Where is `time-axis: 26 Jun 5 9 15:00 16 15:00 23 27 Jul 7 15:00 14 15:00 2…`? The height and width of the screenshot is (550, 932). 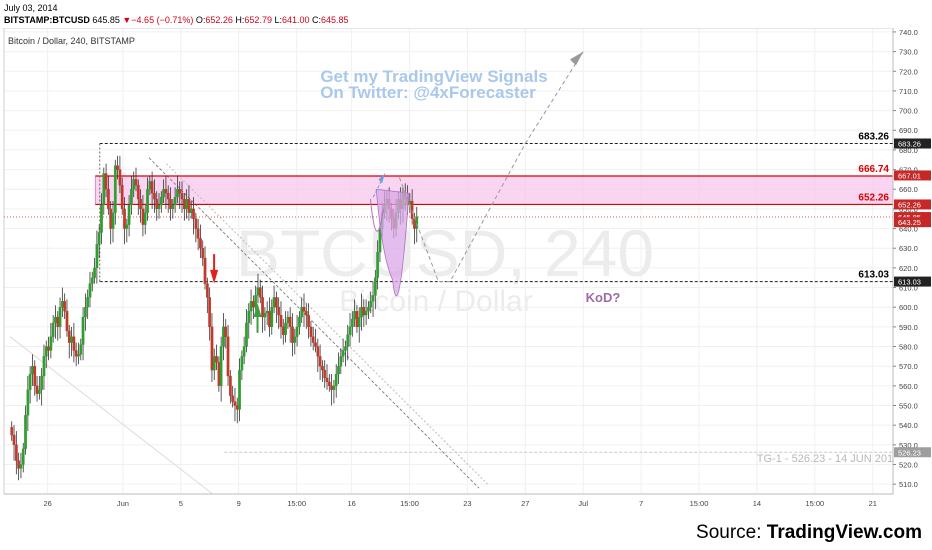
time-axis: 26 Jun 5 9 15:00 16 15:00 23 27 Jul 7 15:00 14 15:00 2… is located at coordinates (448, 500).